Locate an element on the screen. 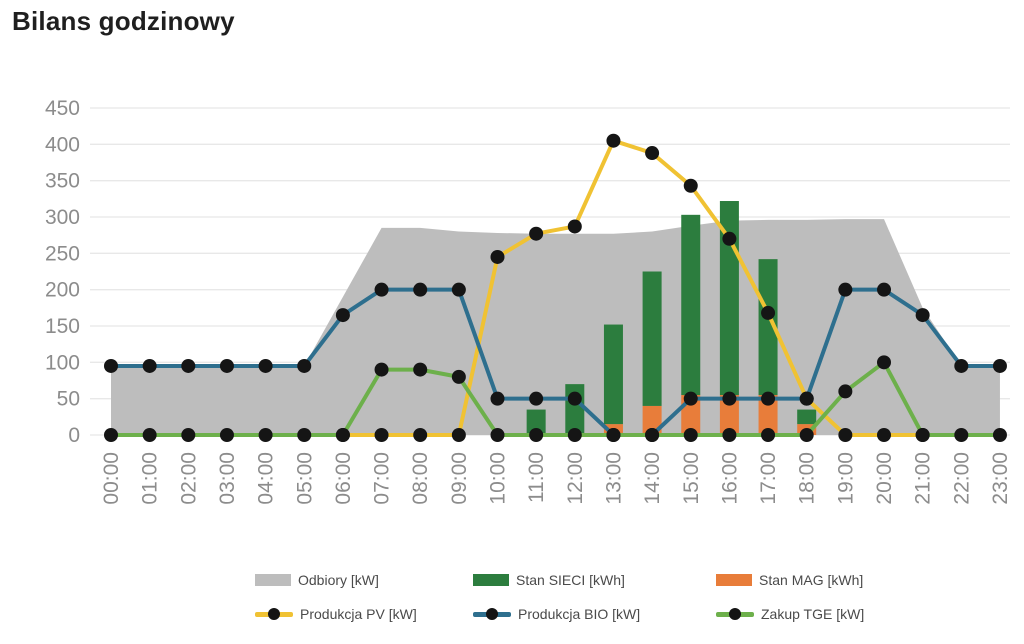 The height and width of the screenshot is (644, 1024). y-tick-label: 250 is located at coordinates (62, 253).